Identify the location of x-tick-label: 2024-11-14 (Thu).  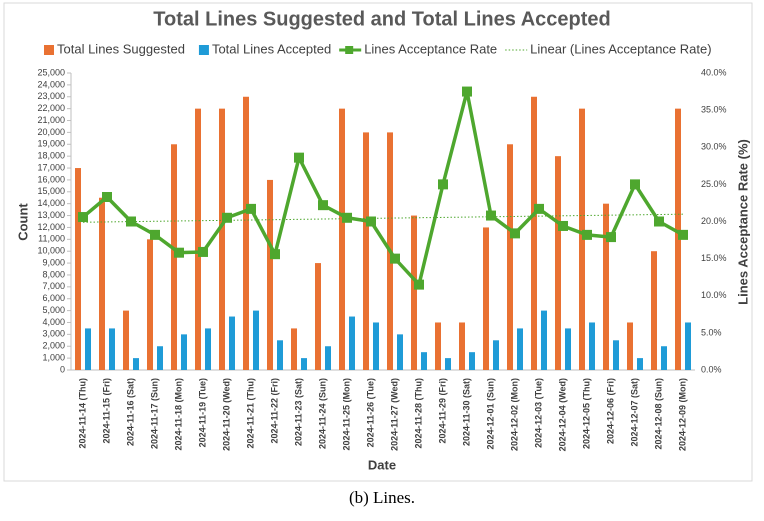
(82, 413).